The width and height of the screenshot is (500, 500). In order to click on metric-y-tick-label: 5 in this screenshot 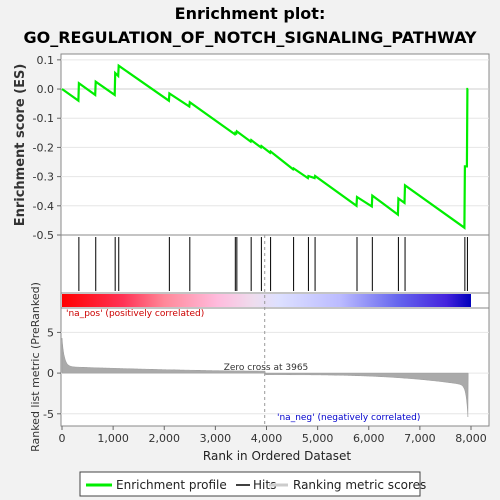, I will do `click(50, 332)`.